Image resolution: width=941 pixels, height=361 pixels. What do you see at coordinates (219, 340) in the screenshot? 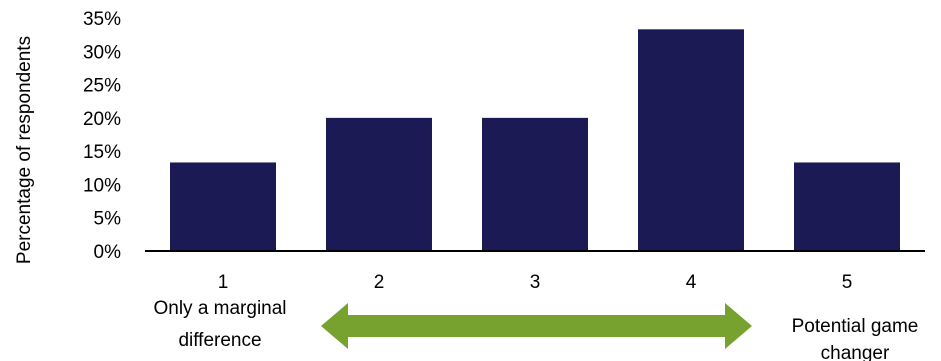
I see `left-annotation-line-2: difference` at bounding box center [219, 340].